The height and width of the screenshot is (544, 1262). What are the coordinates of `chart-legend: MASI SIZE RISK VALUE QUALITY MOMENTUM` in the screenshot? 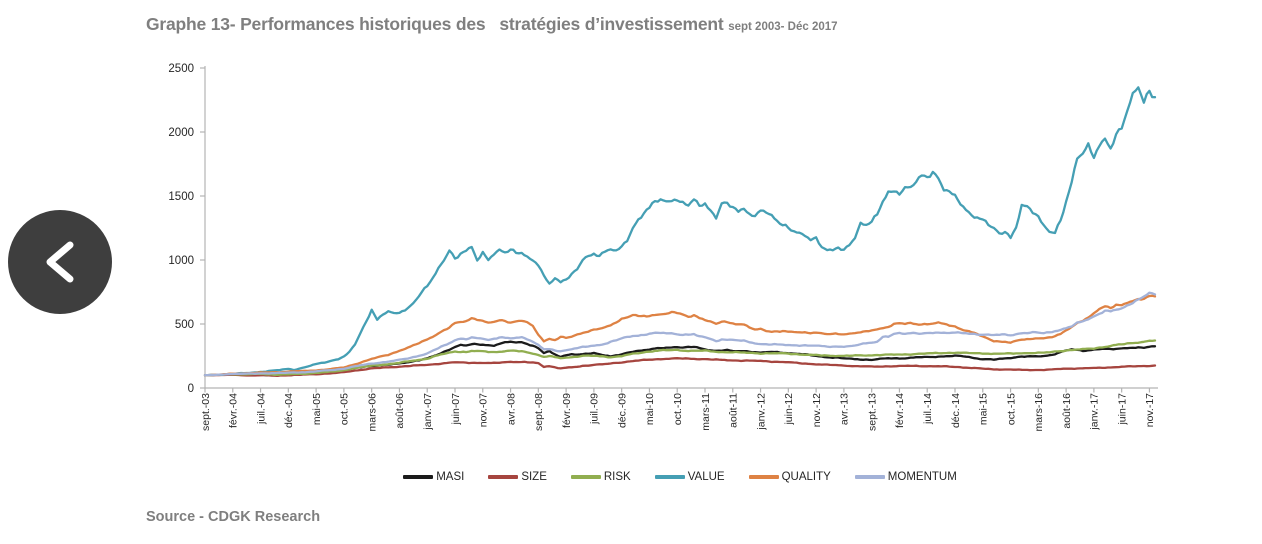 It's located at (680, 477).